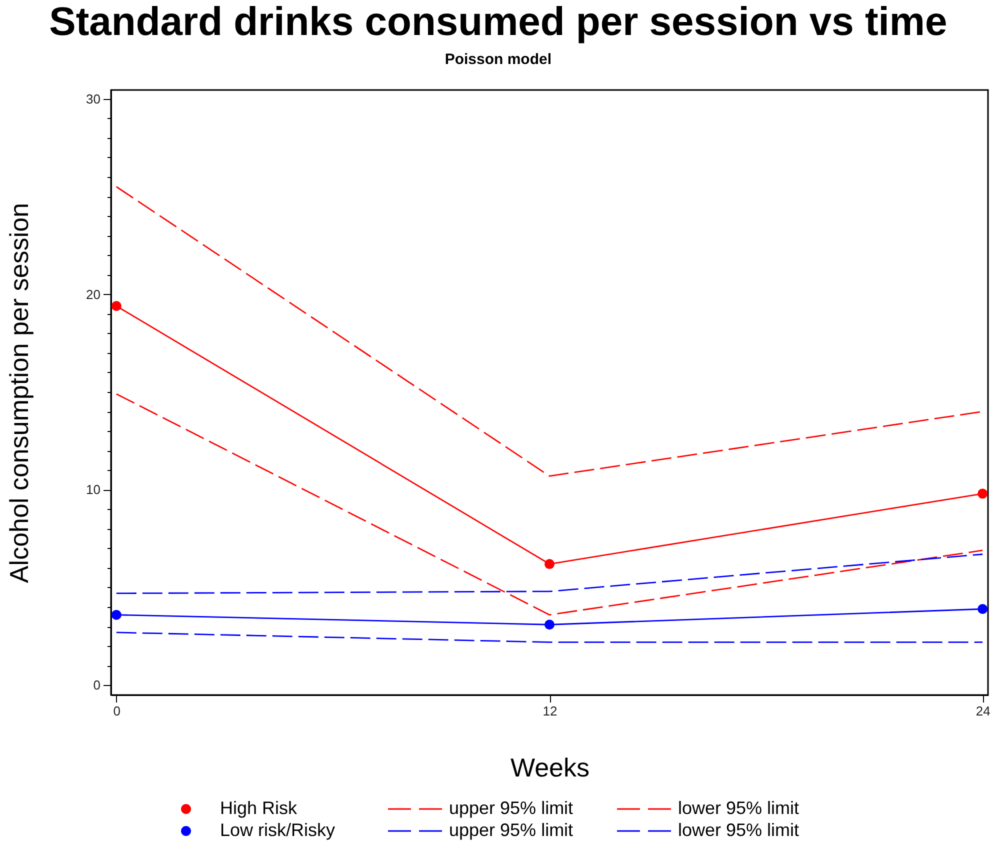  What do you see at coordinates (96, 685) in the screenshot?
I see `y-tick-label: 0` at bounding box center [96, 685].